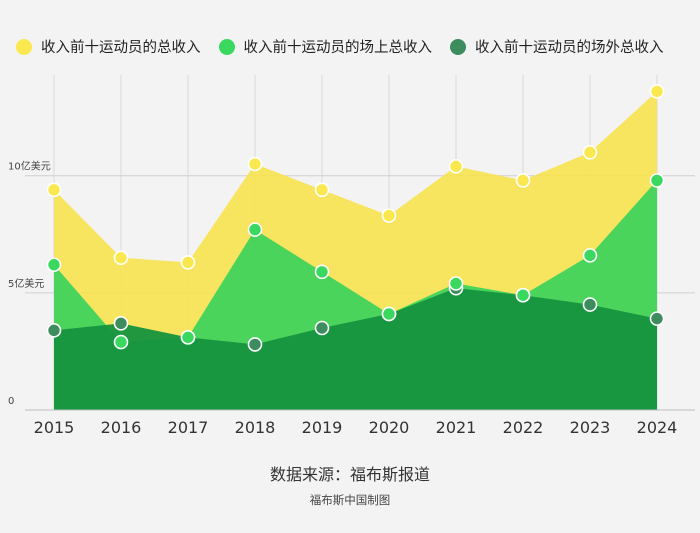 The image size is (700, 533). What do you see at coordinates (590, 427) in the screenshot?
I see `x-tick-label: 2023` at bounding box center [590, 427].